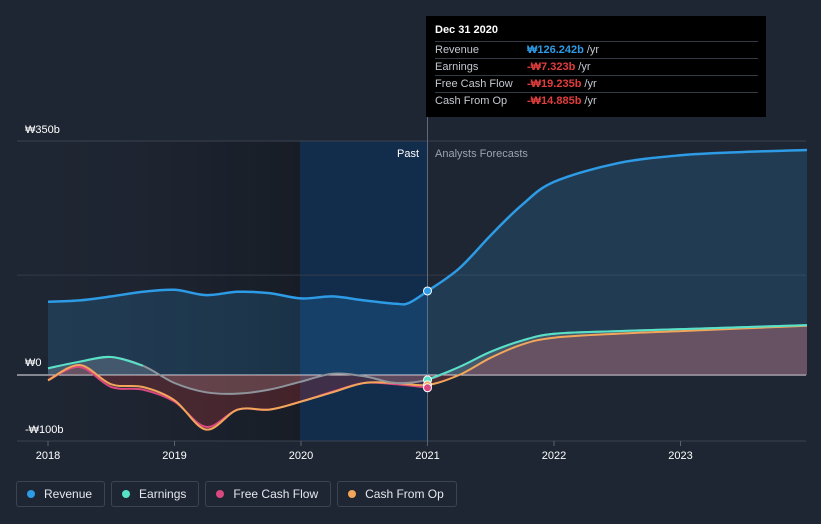 The width and height of the screenshot is (821, 524). What do you see at coordinates (427, 456) in the screenshot?
I see `x-tick-label: 2021` at bounding box center [427, 456].